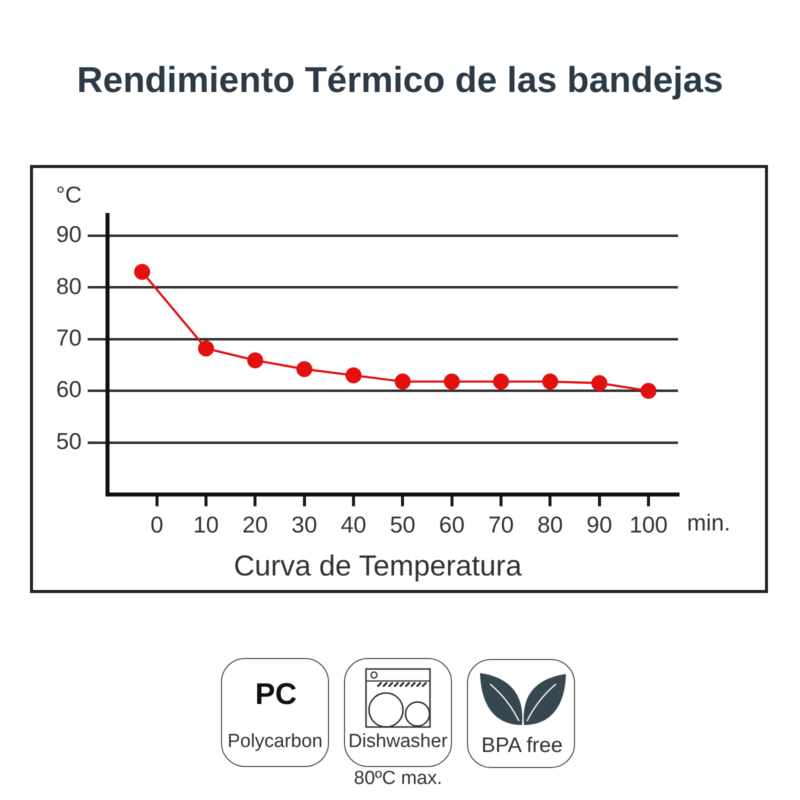 The image size is (800, 800). I want to click on x-tick-label: 30, so click(305, 524).